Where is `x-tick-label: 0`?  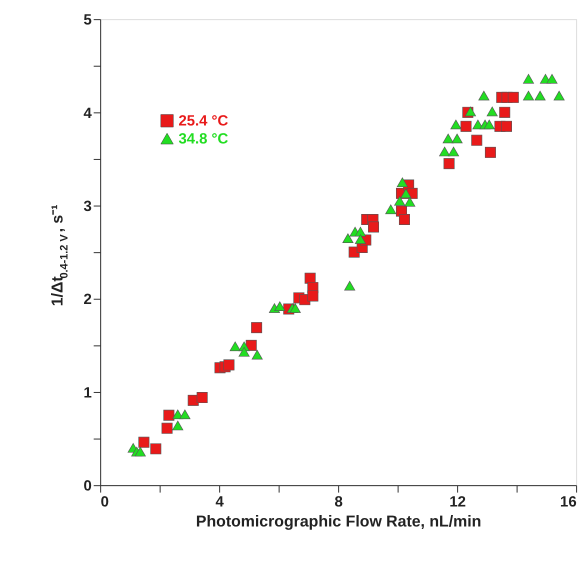
x-tick-label: 0 is located at coordinates (104, 502).